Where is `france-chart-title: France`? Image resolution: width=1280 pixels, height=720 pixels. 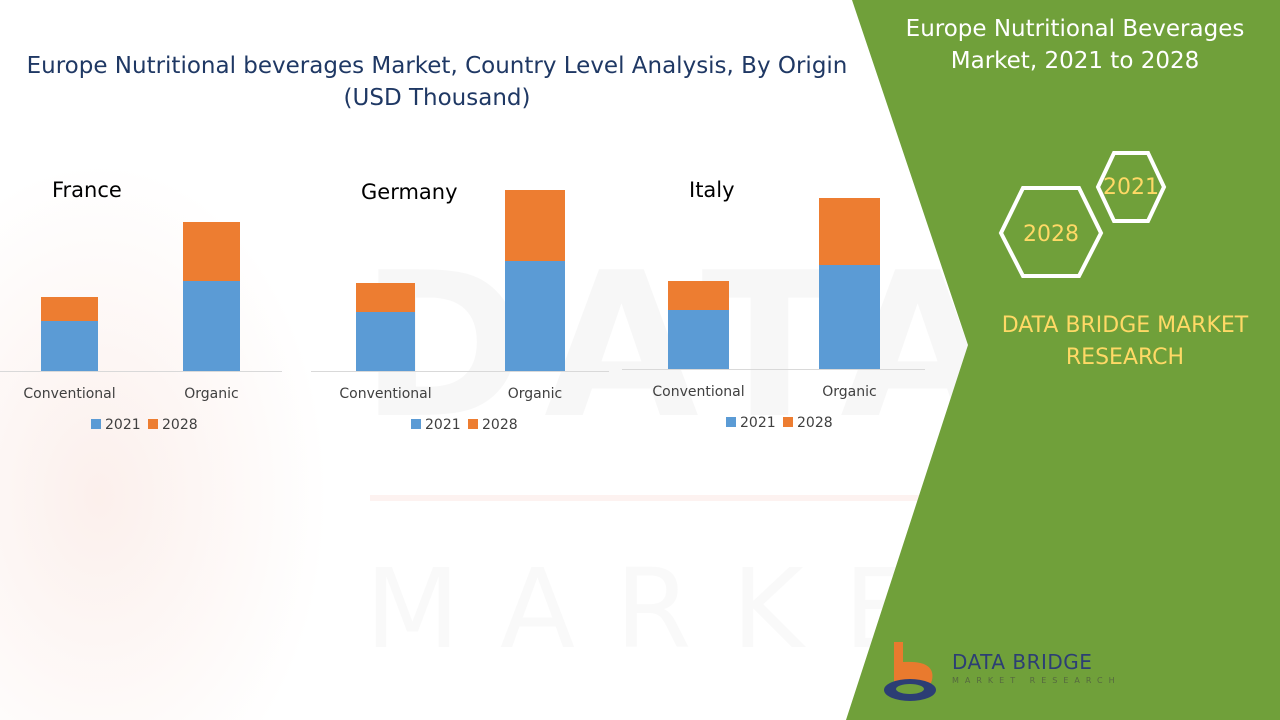
france-chart-title: France is located at coordinates (87, 190).